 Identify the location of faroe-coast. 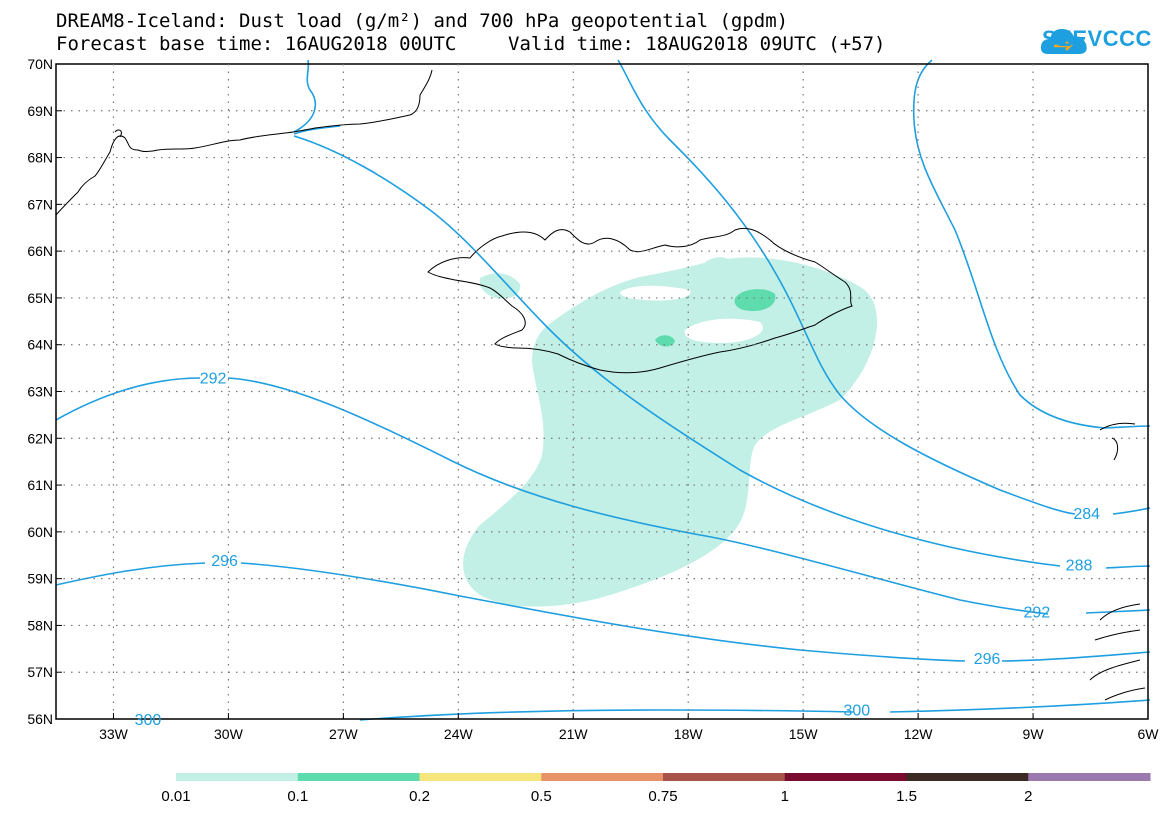
(1117, 441).